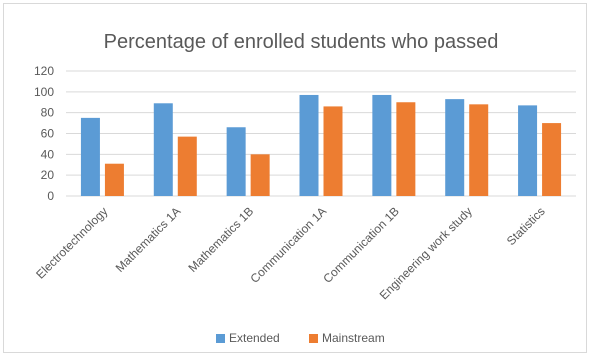 The width and height of the screenshot is (592, 358). What do you see at coordinates (148, 239) in the screenshot?
I see `category-label: Mathematics 1A` at bounding box center [148, 239].